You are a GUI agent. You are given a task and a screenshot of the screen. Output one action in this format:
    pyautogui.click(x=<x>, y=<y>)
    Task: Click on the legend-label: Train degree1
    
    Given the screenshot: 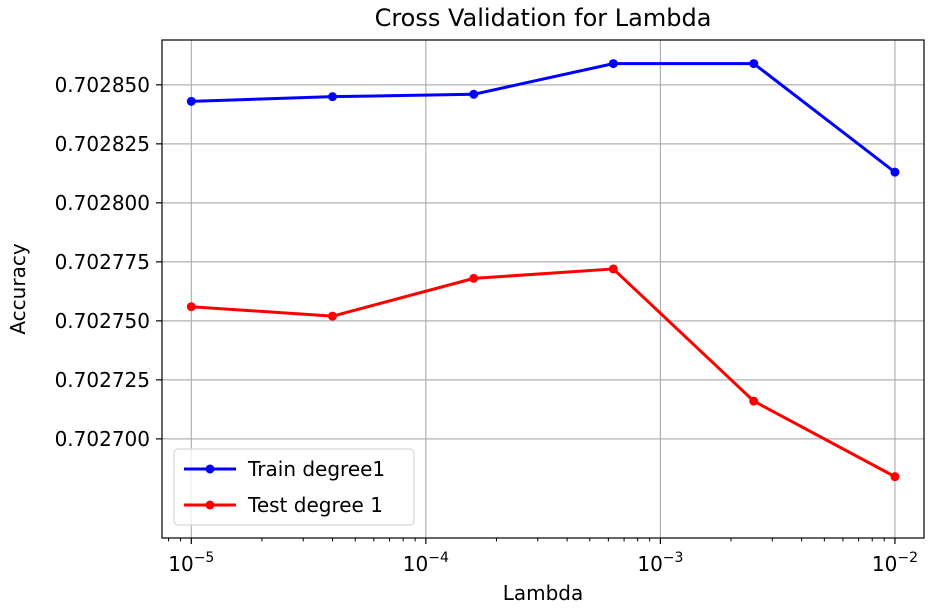 What is the action you would take?
    pyautogui.click(x=316, y=469)
    